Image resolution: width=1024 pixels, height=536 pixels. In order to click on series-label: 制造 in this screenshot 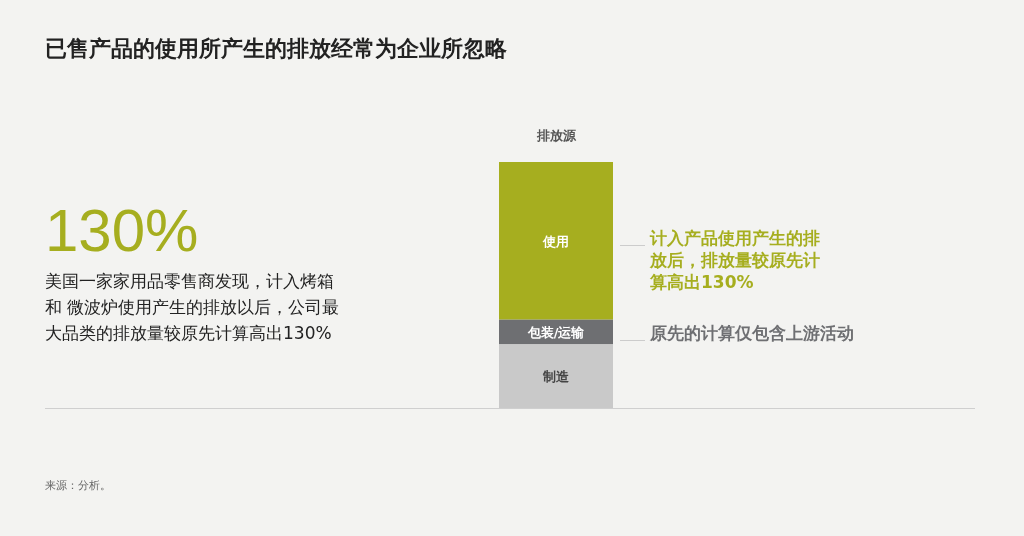, I will do `click(556, 377)`.